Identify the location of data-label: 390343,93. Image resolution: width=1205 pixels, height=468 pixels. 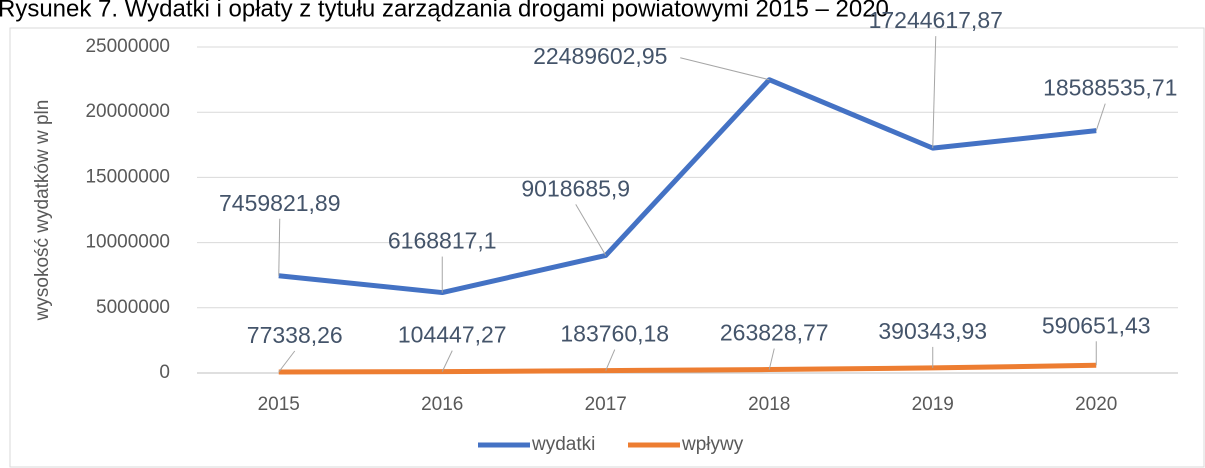
(932, 331).